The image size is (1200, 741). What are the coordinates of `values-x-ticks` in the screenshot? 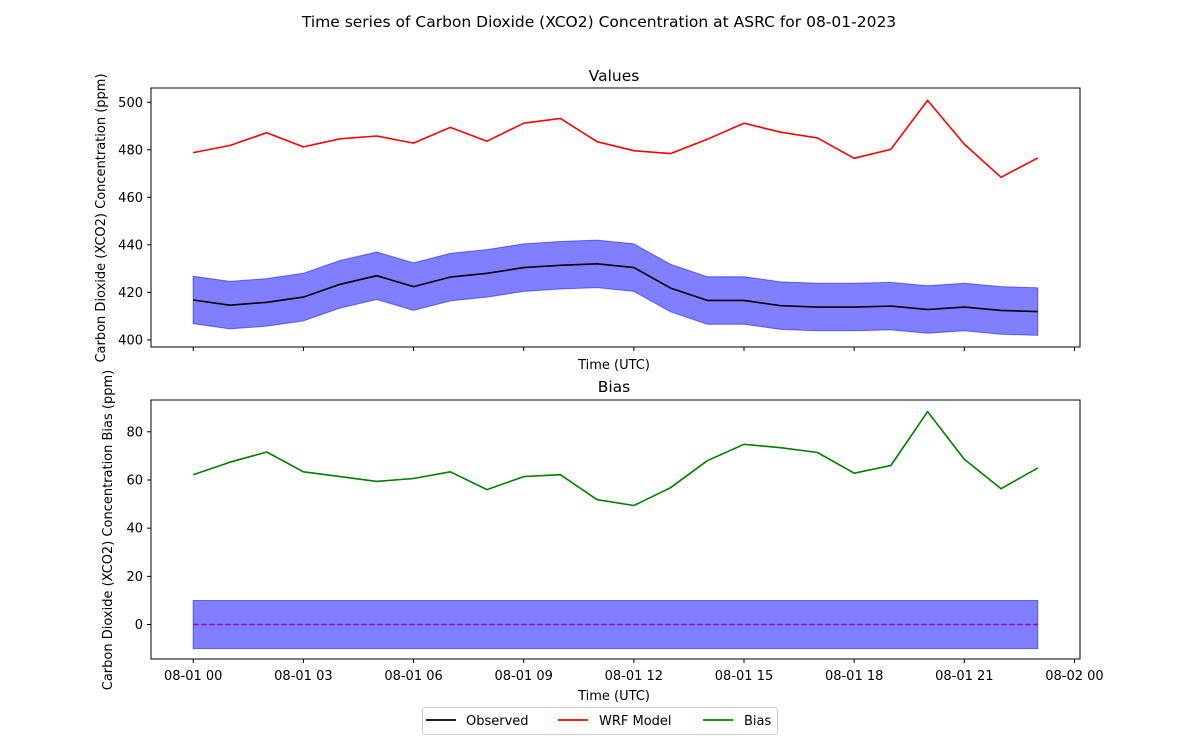 It's located at (633, 349).